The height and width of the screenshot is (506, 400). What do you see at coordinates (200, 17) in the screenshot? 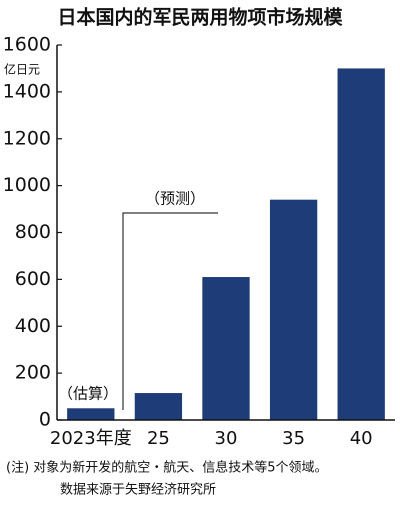
I see `chart-title: 日本国内的军民两用物项市场规模` at bounding box center [200, 17].